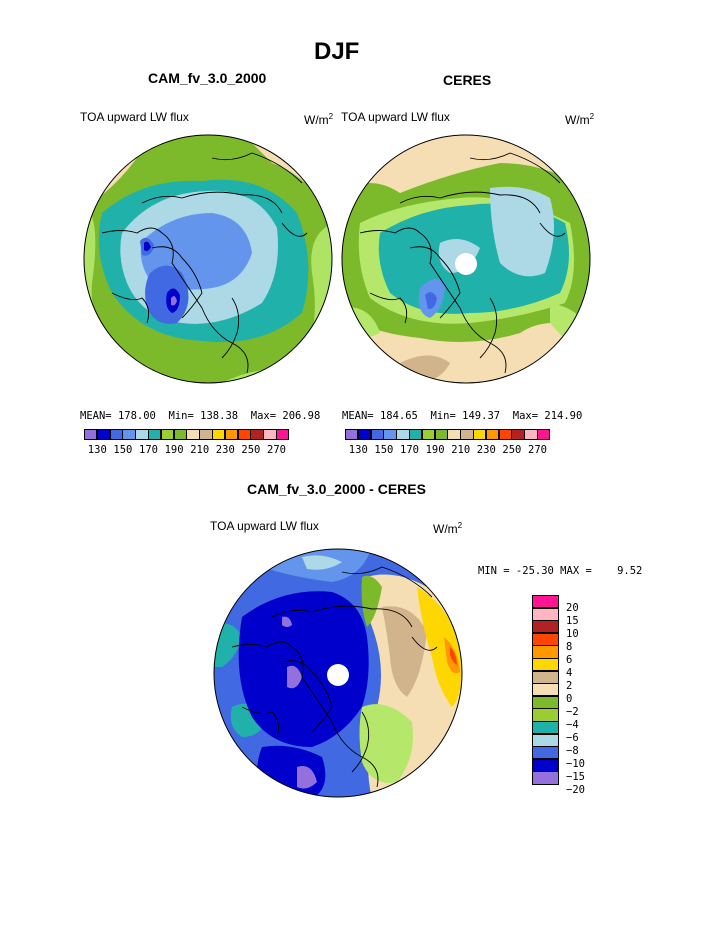 The width and height of the screenshot is (723, 935). What do you see at coordinates (462, 416) in the screenshot?
I see `panel2-stats: MEAN= 184.65 Min= 149.37 Max= 214.90` at bounding box center [462, 416].